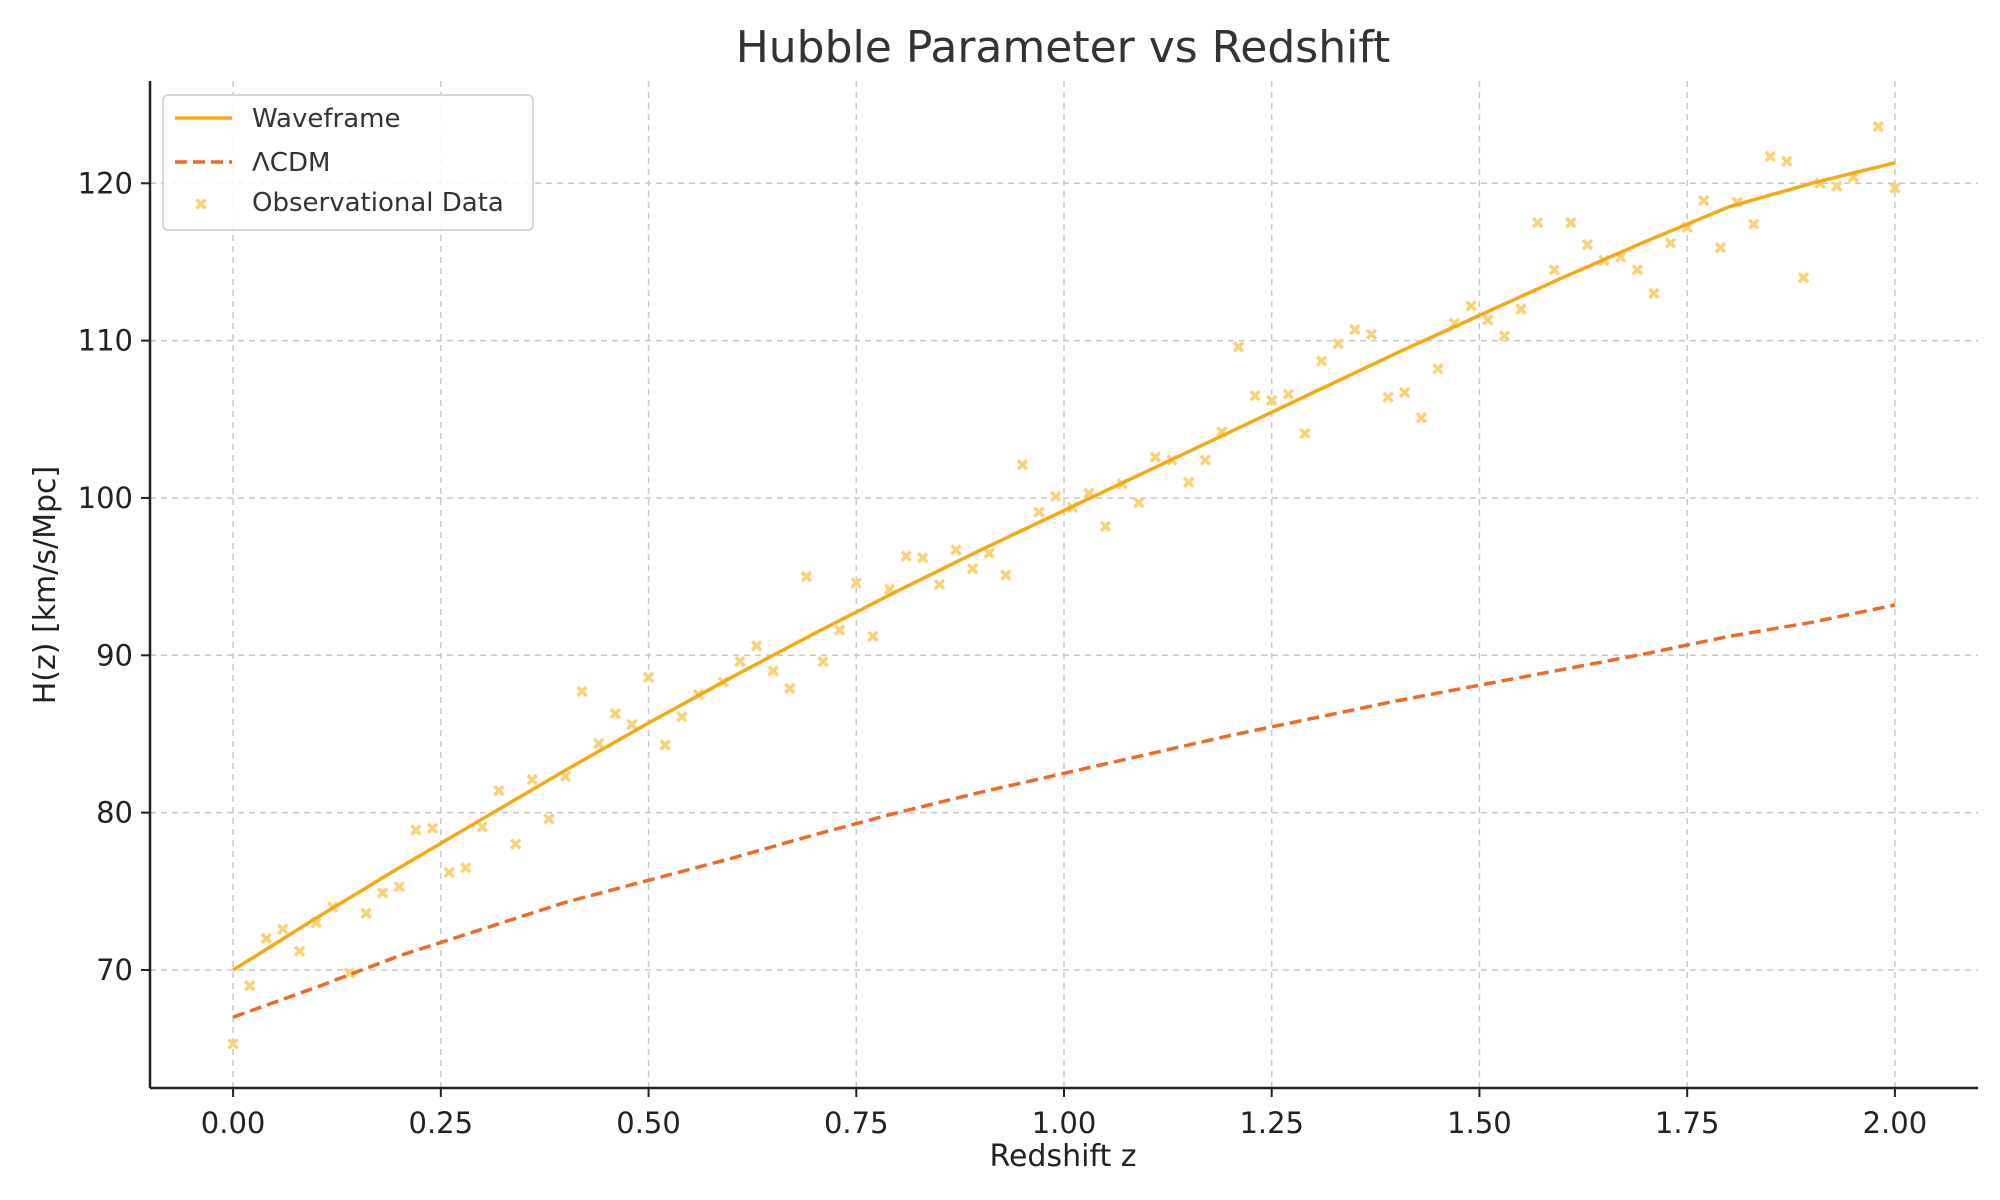 This screenshot has height=1200, width=2000. I want to click on x-tick-label: 0.50, so click(648, 1123).